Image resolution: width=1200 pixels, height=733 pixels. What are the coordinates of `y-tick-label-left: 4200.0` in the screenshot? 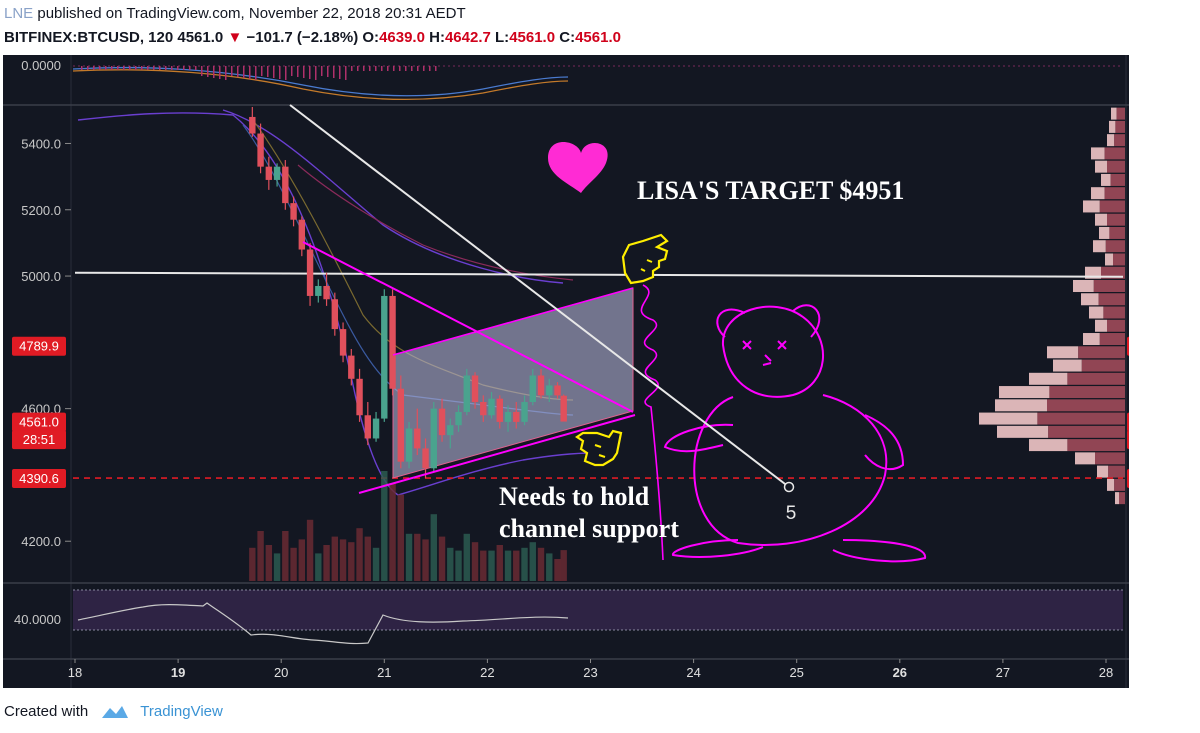 It's located at (41, 541).